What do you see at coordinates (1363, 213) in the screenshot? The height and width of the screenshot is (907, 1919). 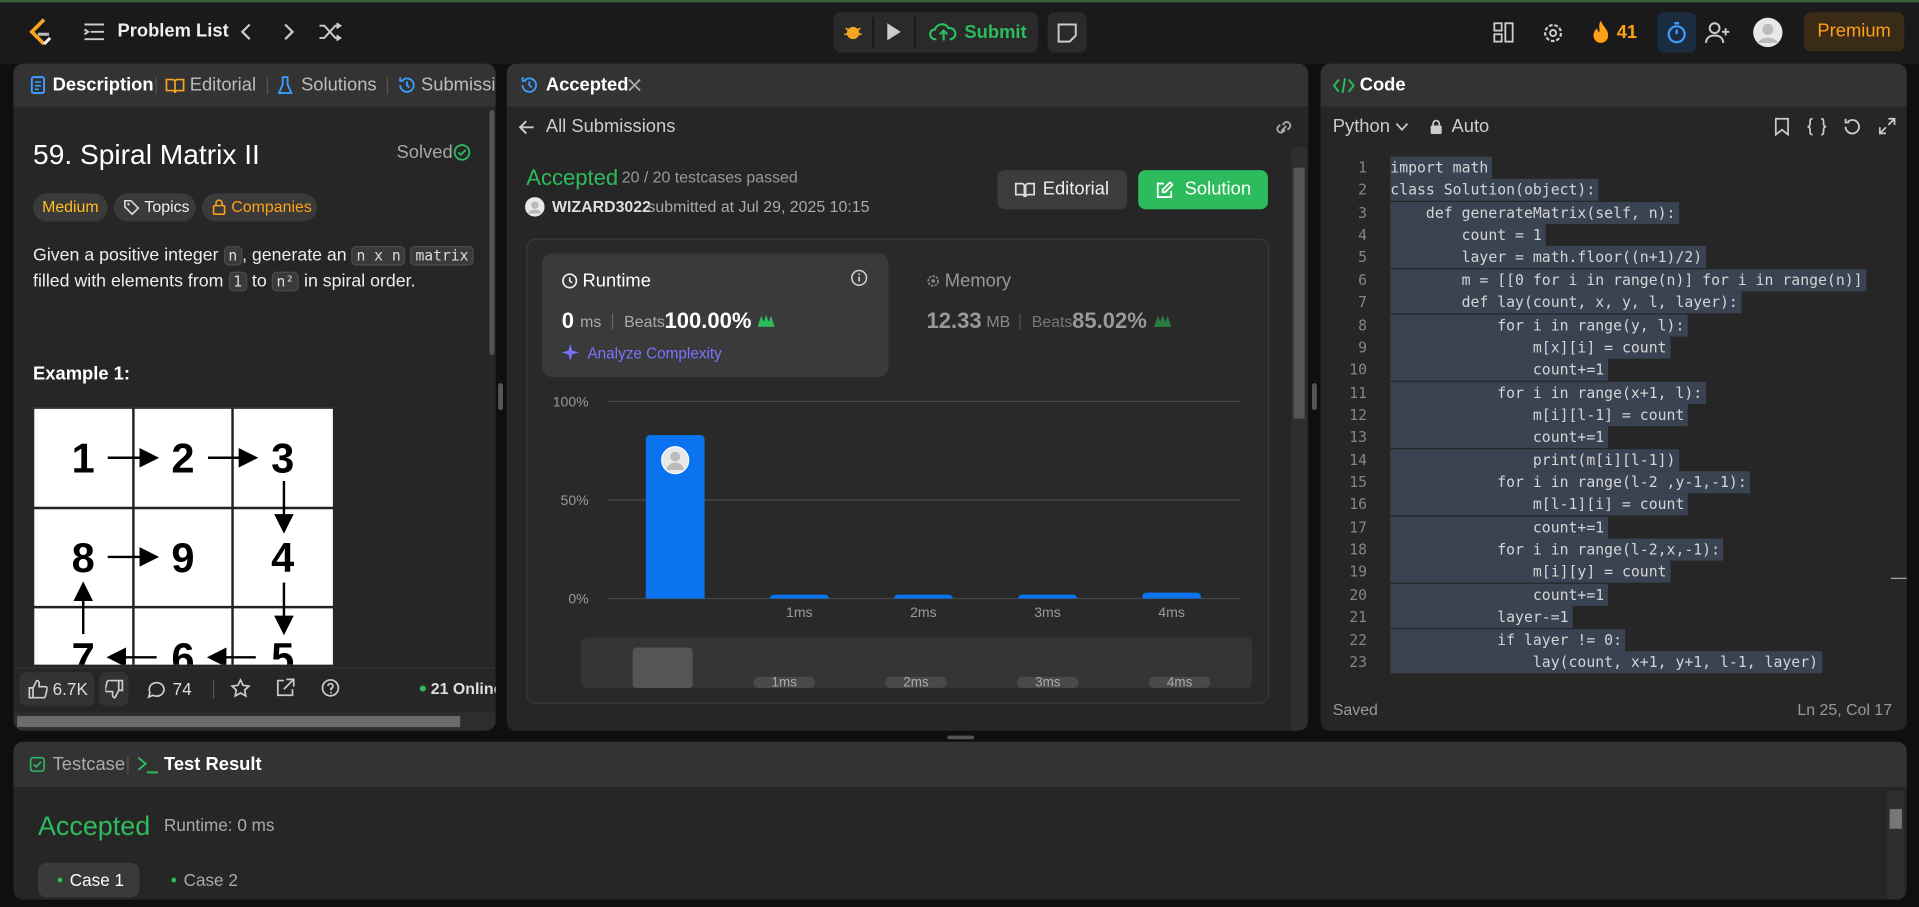 I see `line-number: 3` at bounding box center [1363, 213].